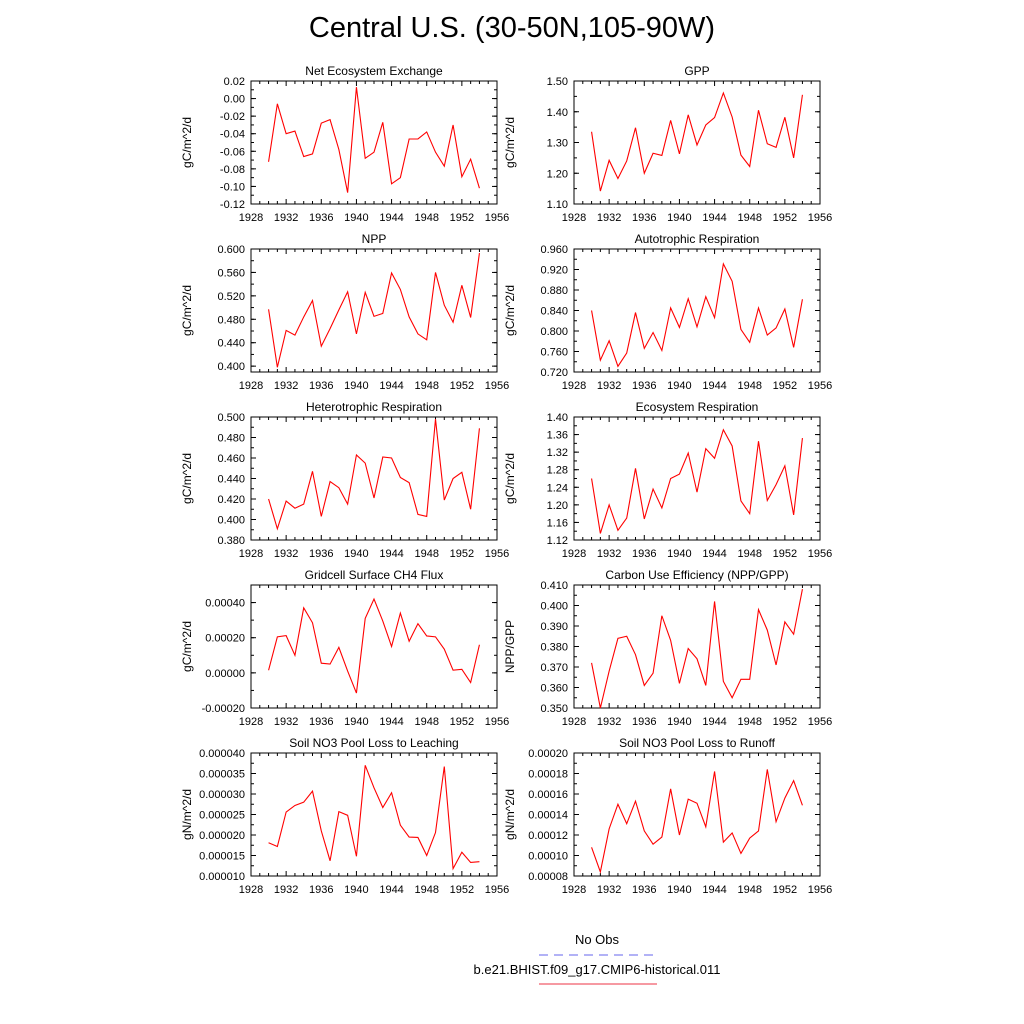 The height and width of the screenshot is (1024, 1024). Describe the element at coordinates (374, 575) in the screenshot. I see `panel-title: Gridcell Surface CH4 Flux` at that location.